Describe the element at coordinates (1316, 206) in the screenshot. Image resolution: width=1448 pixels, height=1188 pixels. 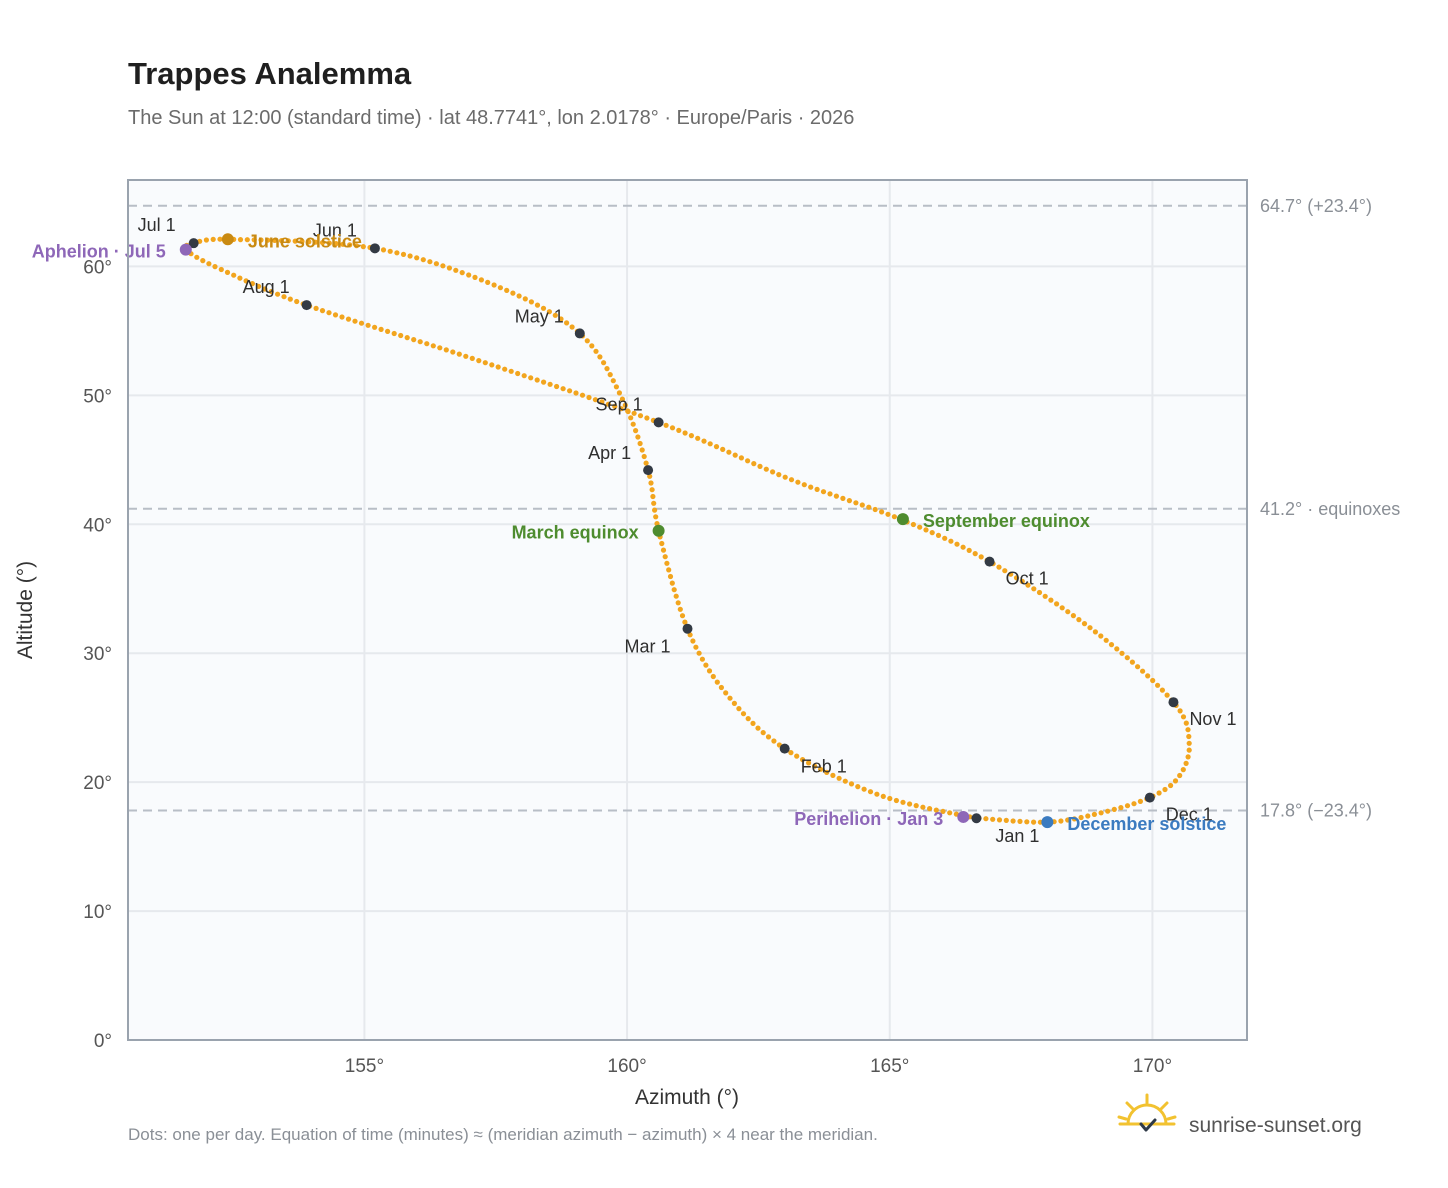
I see `reference-line-label: 64.7° (+23.4°)` at that location.